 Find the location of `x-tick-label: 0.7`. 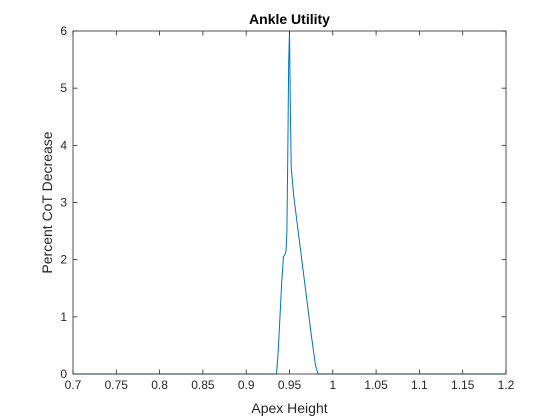

x-tick-label: 0.7 is located at coordinates (73, 385).